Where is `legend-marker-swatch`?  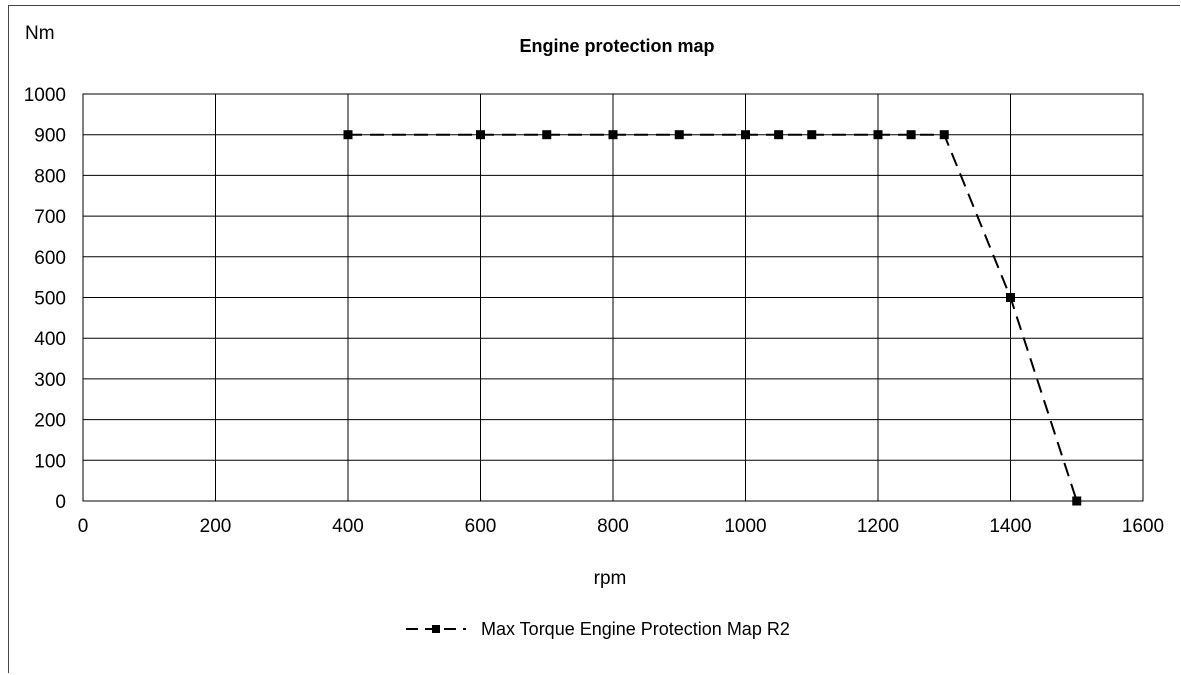
legend-marker-swatch is located at coordinates (436, 629).